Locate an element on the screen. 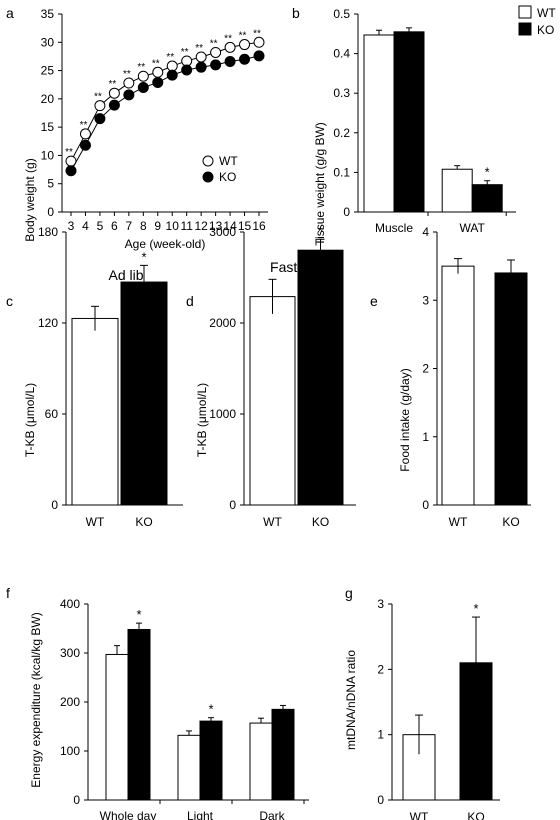  y-tick-label: 10 is located at coordinates (48, 155).